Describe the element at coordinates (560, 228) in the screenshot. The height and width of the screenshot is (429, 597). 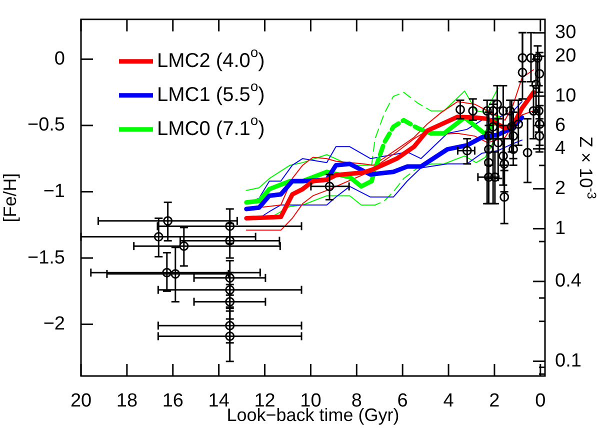
I see `y2-tick-label: 1` at that location.